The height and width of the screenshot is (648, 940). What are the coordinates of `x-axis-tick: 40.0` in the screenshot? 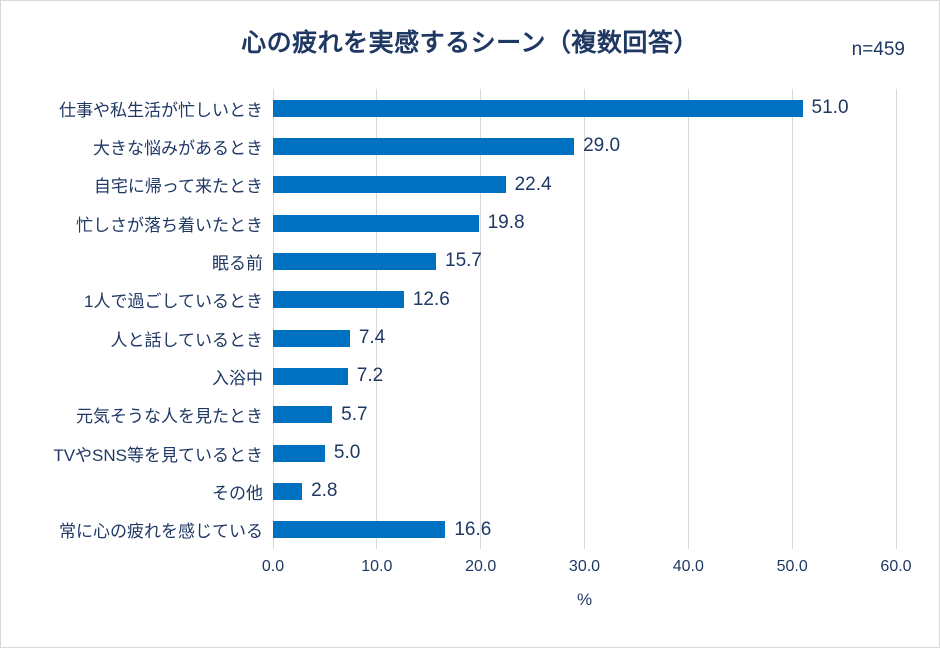 It's located at (688, 566).